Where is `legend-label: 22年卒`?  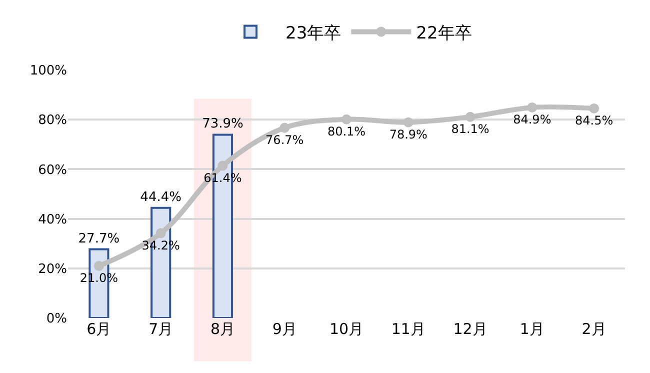
legend-label: 22年卒 is located at coordinates (444, 33).